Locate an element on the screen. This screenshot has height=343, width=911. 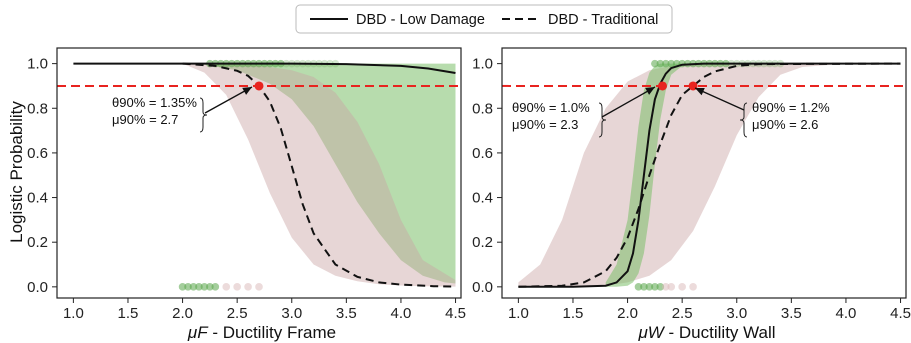
annotation-text: θ90% = 1.2% is located at coordinates (791, 107).